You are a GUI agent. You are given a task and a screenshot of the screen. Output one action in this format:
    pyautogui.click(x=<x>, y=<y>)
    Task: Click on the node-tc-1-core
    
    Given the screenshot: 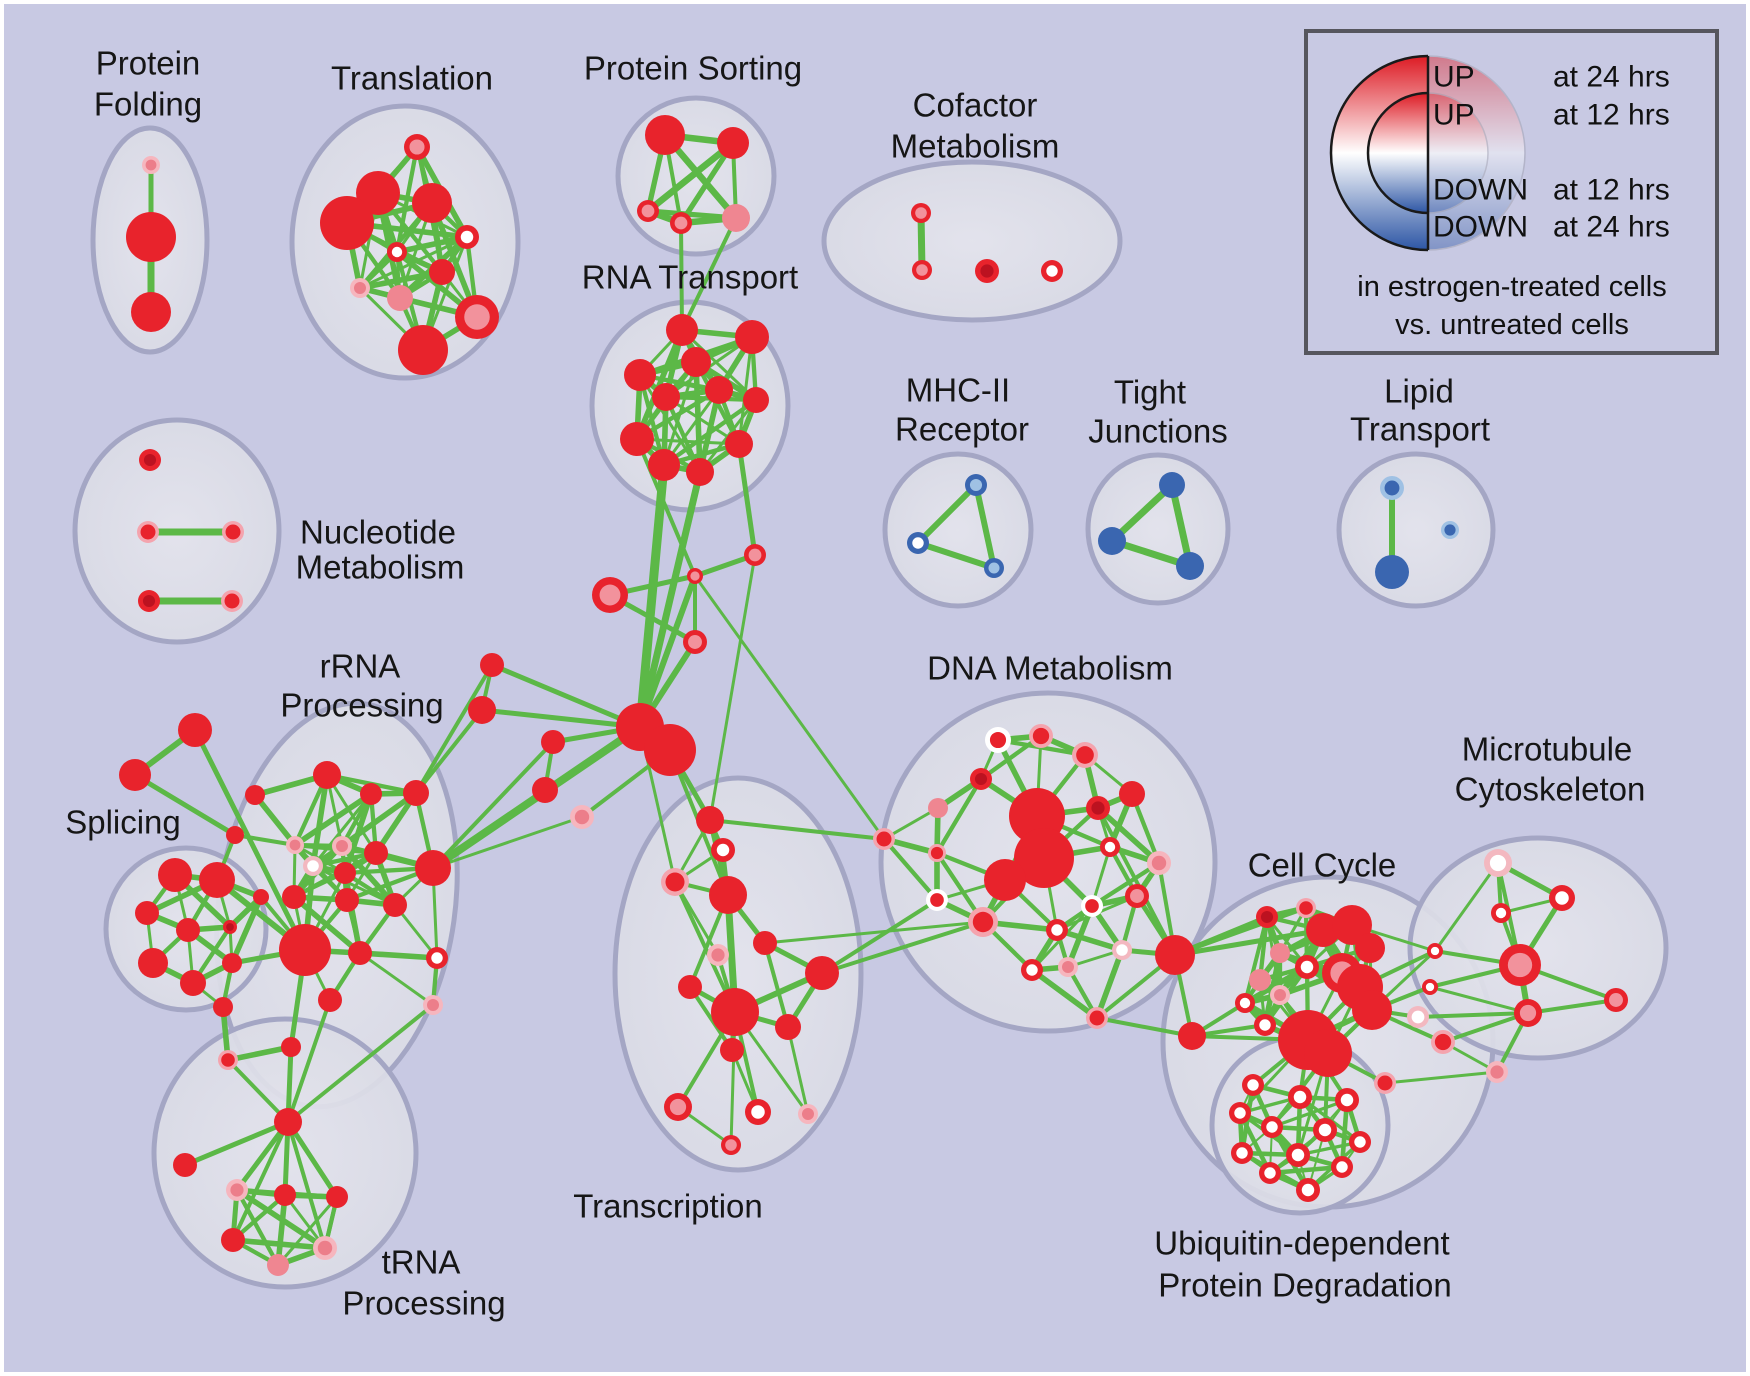 What is the action you would take?
    pyautogui.click(x=723, y=850)
    